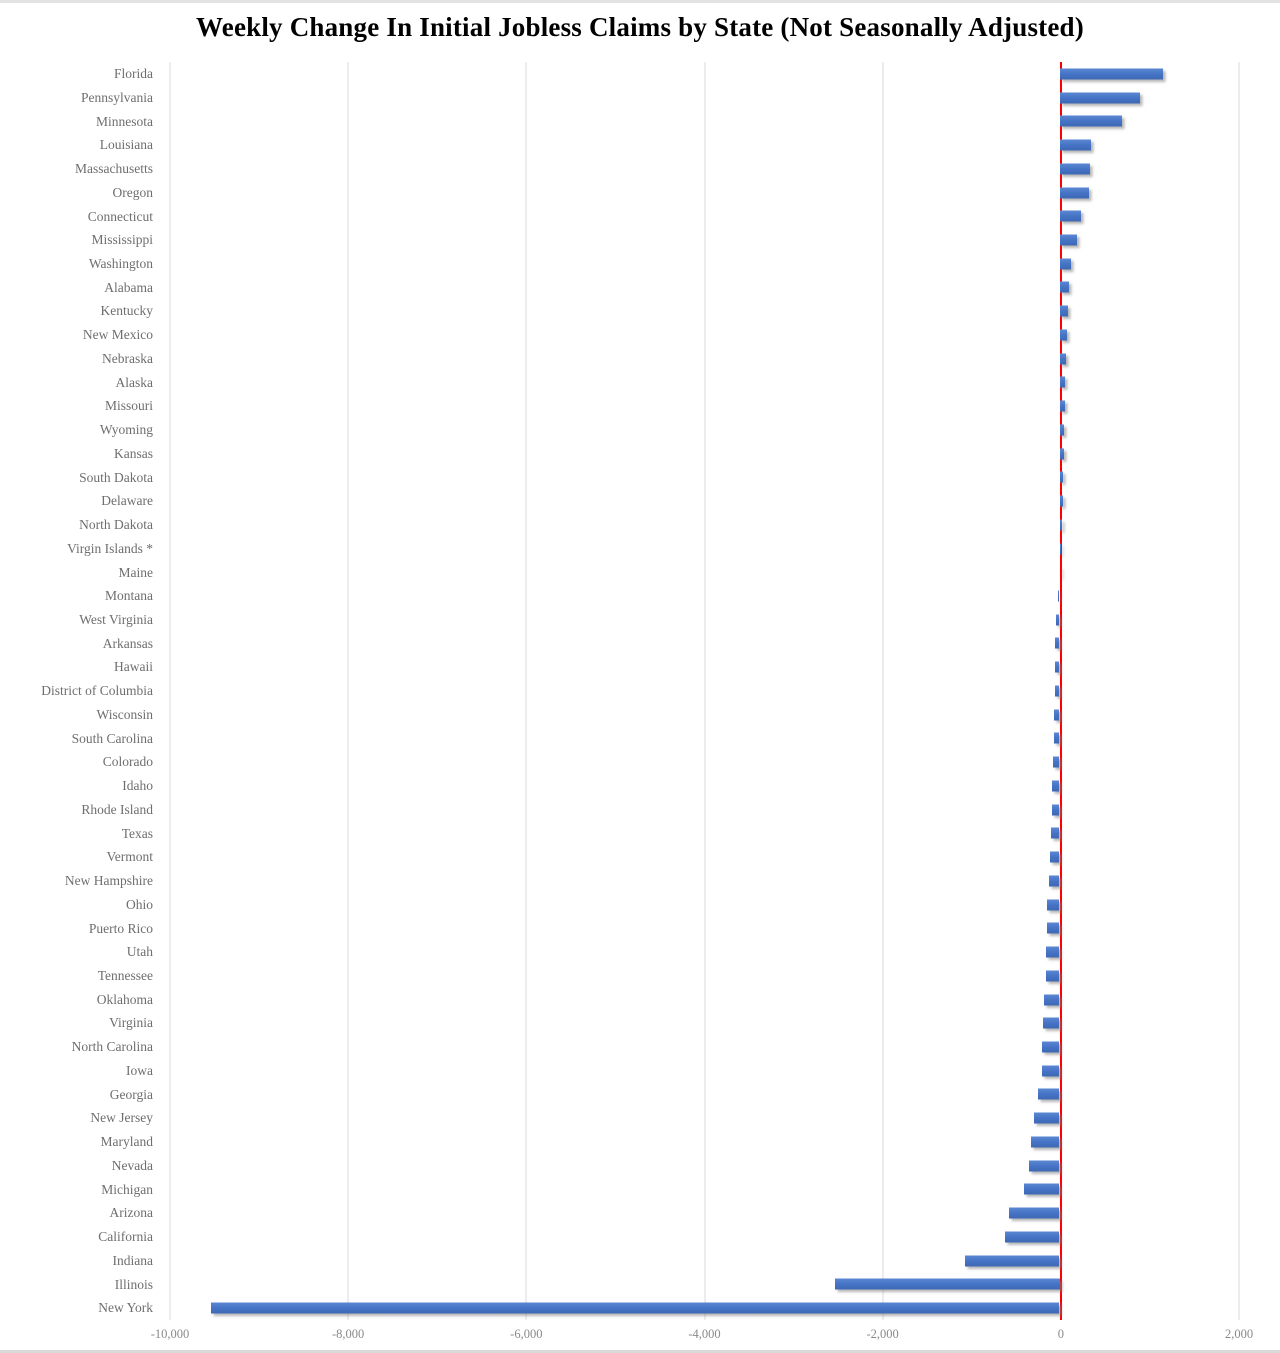 The height and width of the screenshot is (1353, 1280). Describe the element at coordinates (619, 454) in the screenshot. I see `chart-row: Kansas` at that location.